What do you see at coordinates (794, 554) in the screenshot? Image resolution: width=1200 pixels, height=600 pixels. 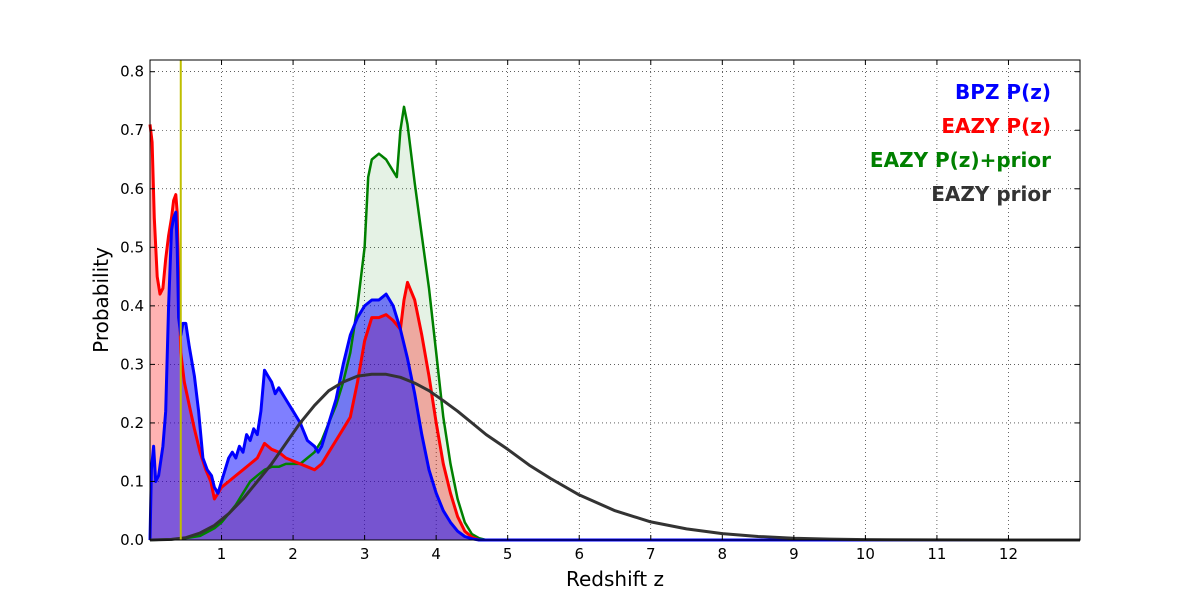 I see `x-tick-label-8: 9` at bounding box center [794, 554].